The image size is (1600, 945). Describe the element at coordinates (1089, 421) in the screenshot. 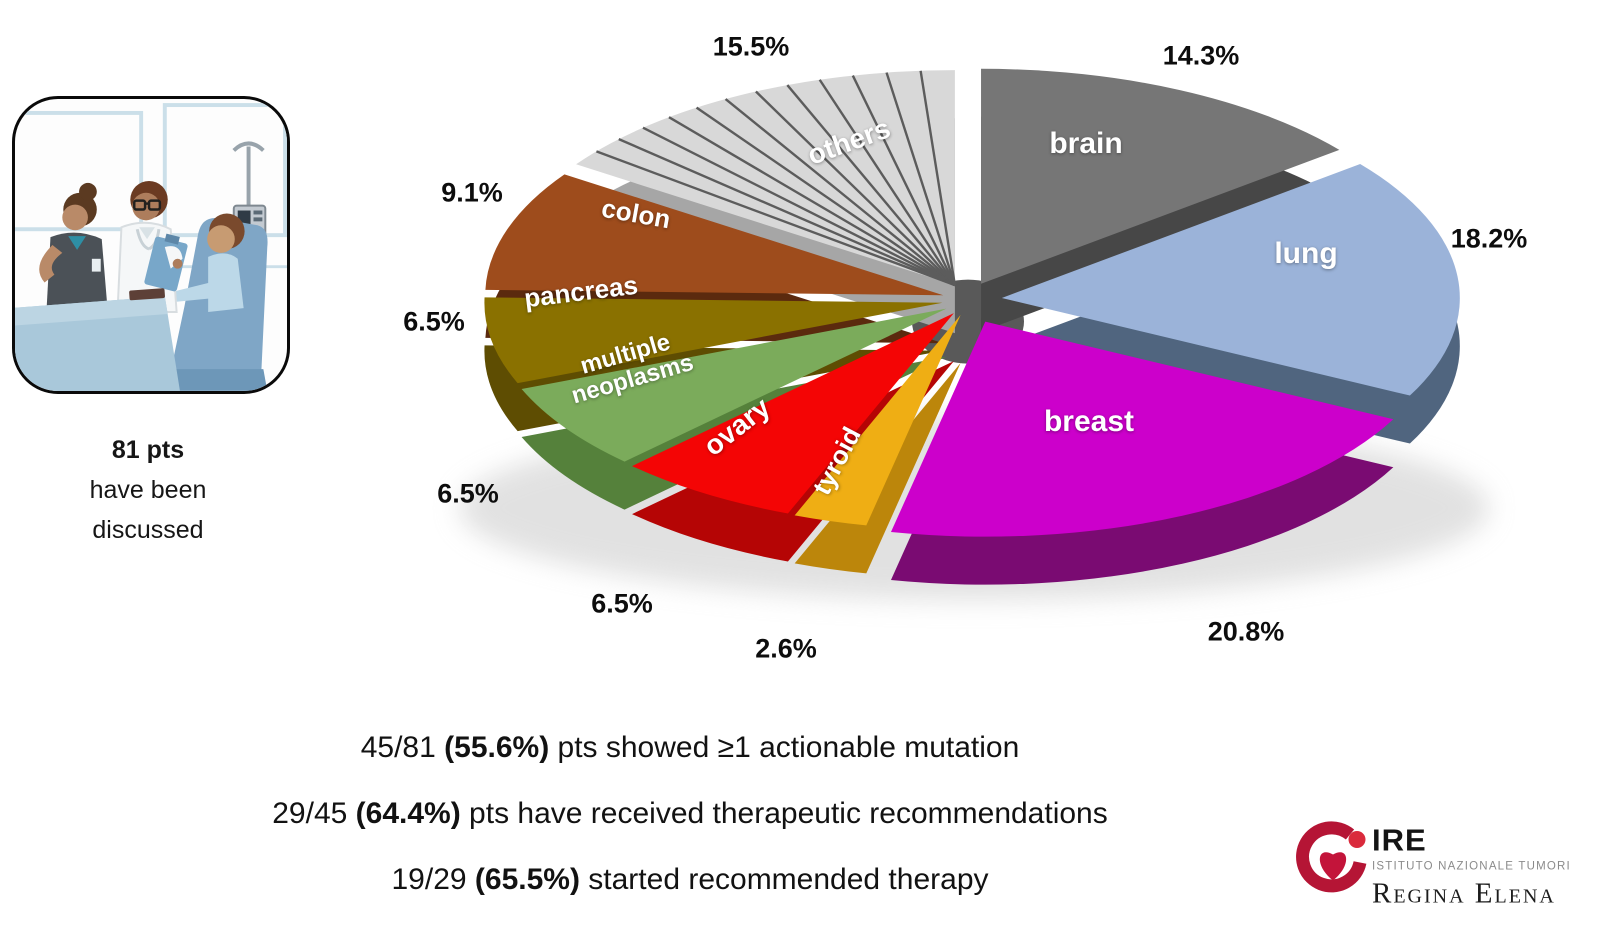

I see `pie-label-breast: breast` at that location.